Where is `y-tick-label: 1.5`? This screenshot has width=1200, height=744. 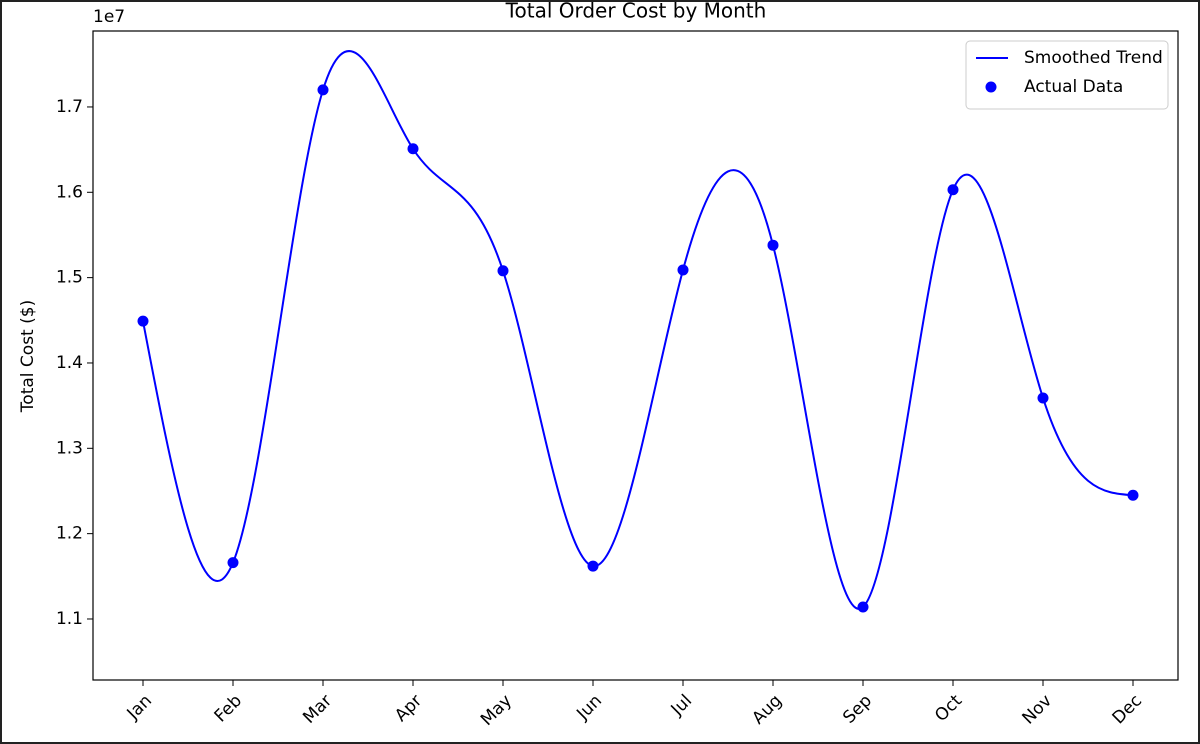
y-tick-label: 1.5 is located at coordinates (69, 278).